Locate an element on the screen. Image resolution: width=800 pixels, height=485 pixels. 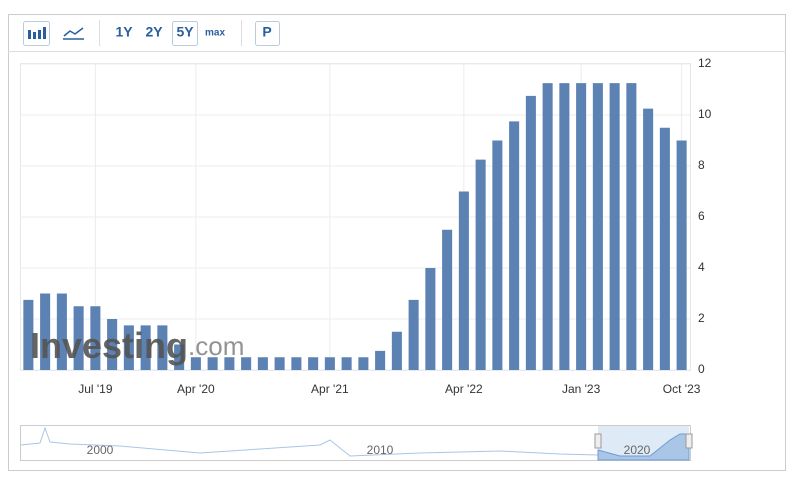
p-button-box is located at coordinates (267, 33).